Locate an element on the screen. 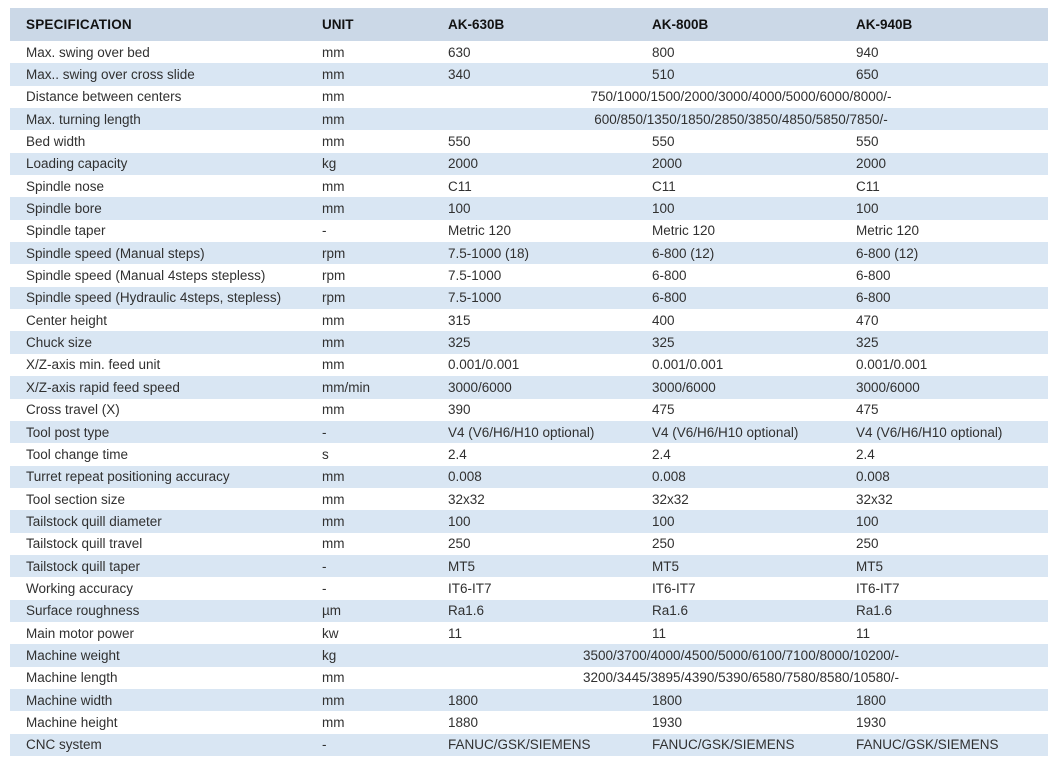 The height and width of the screenshot is (763, 1056). table-row: Tailstock quill travel mm 250 250 250 is located at coordinates (529, 543).